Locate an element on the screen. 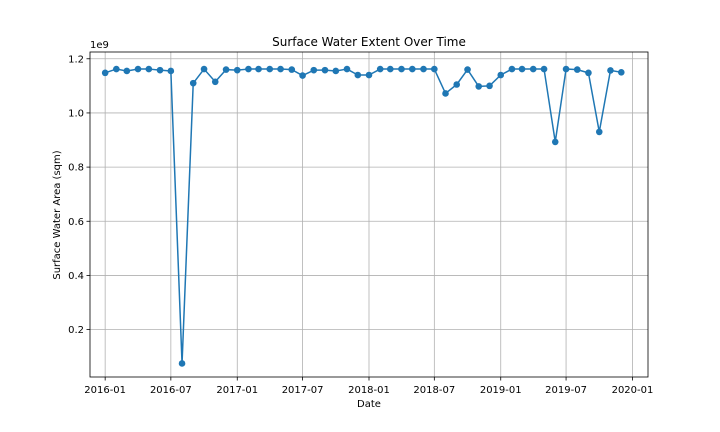  y-tick-label: 0.6 is located at coordinates (76, 222).